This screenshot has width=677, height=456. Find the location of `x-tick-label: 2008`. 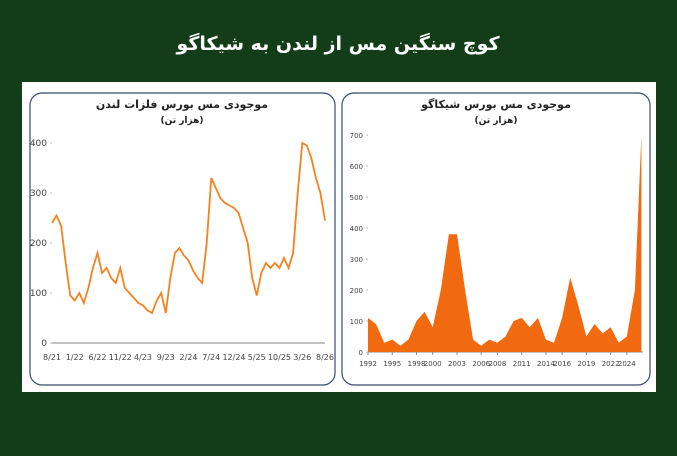

x-tick-label: 2008 is located at coordinates (497, 364).